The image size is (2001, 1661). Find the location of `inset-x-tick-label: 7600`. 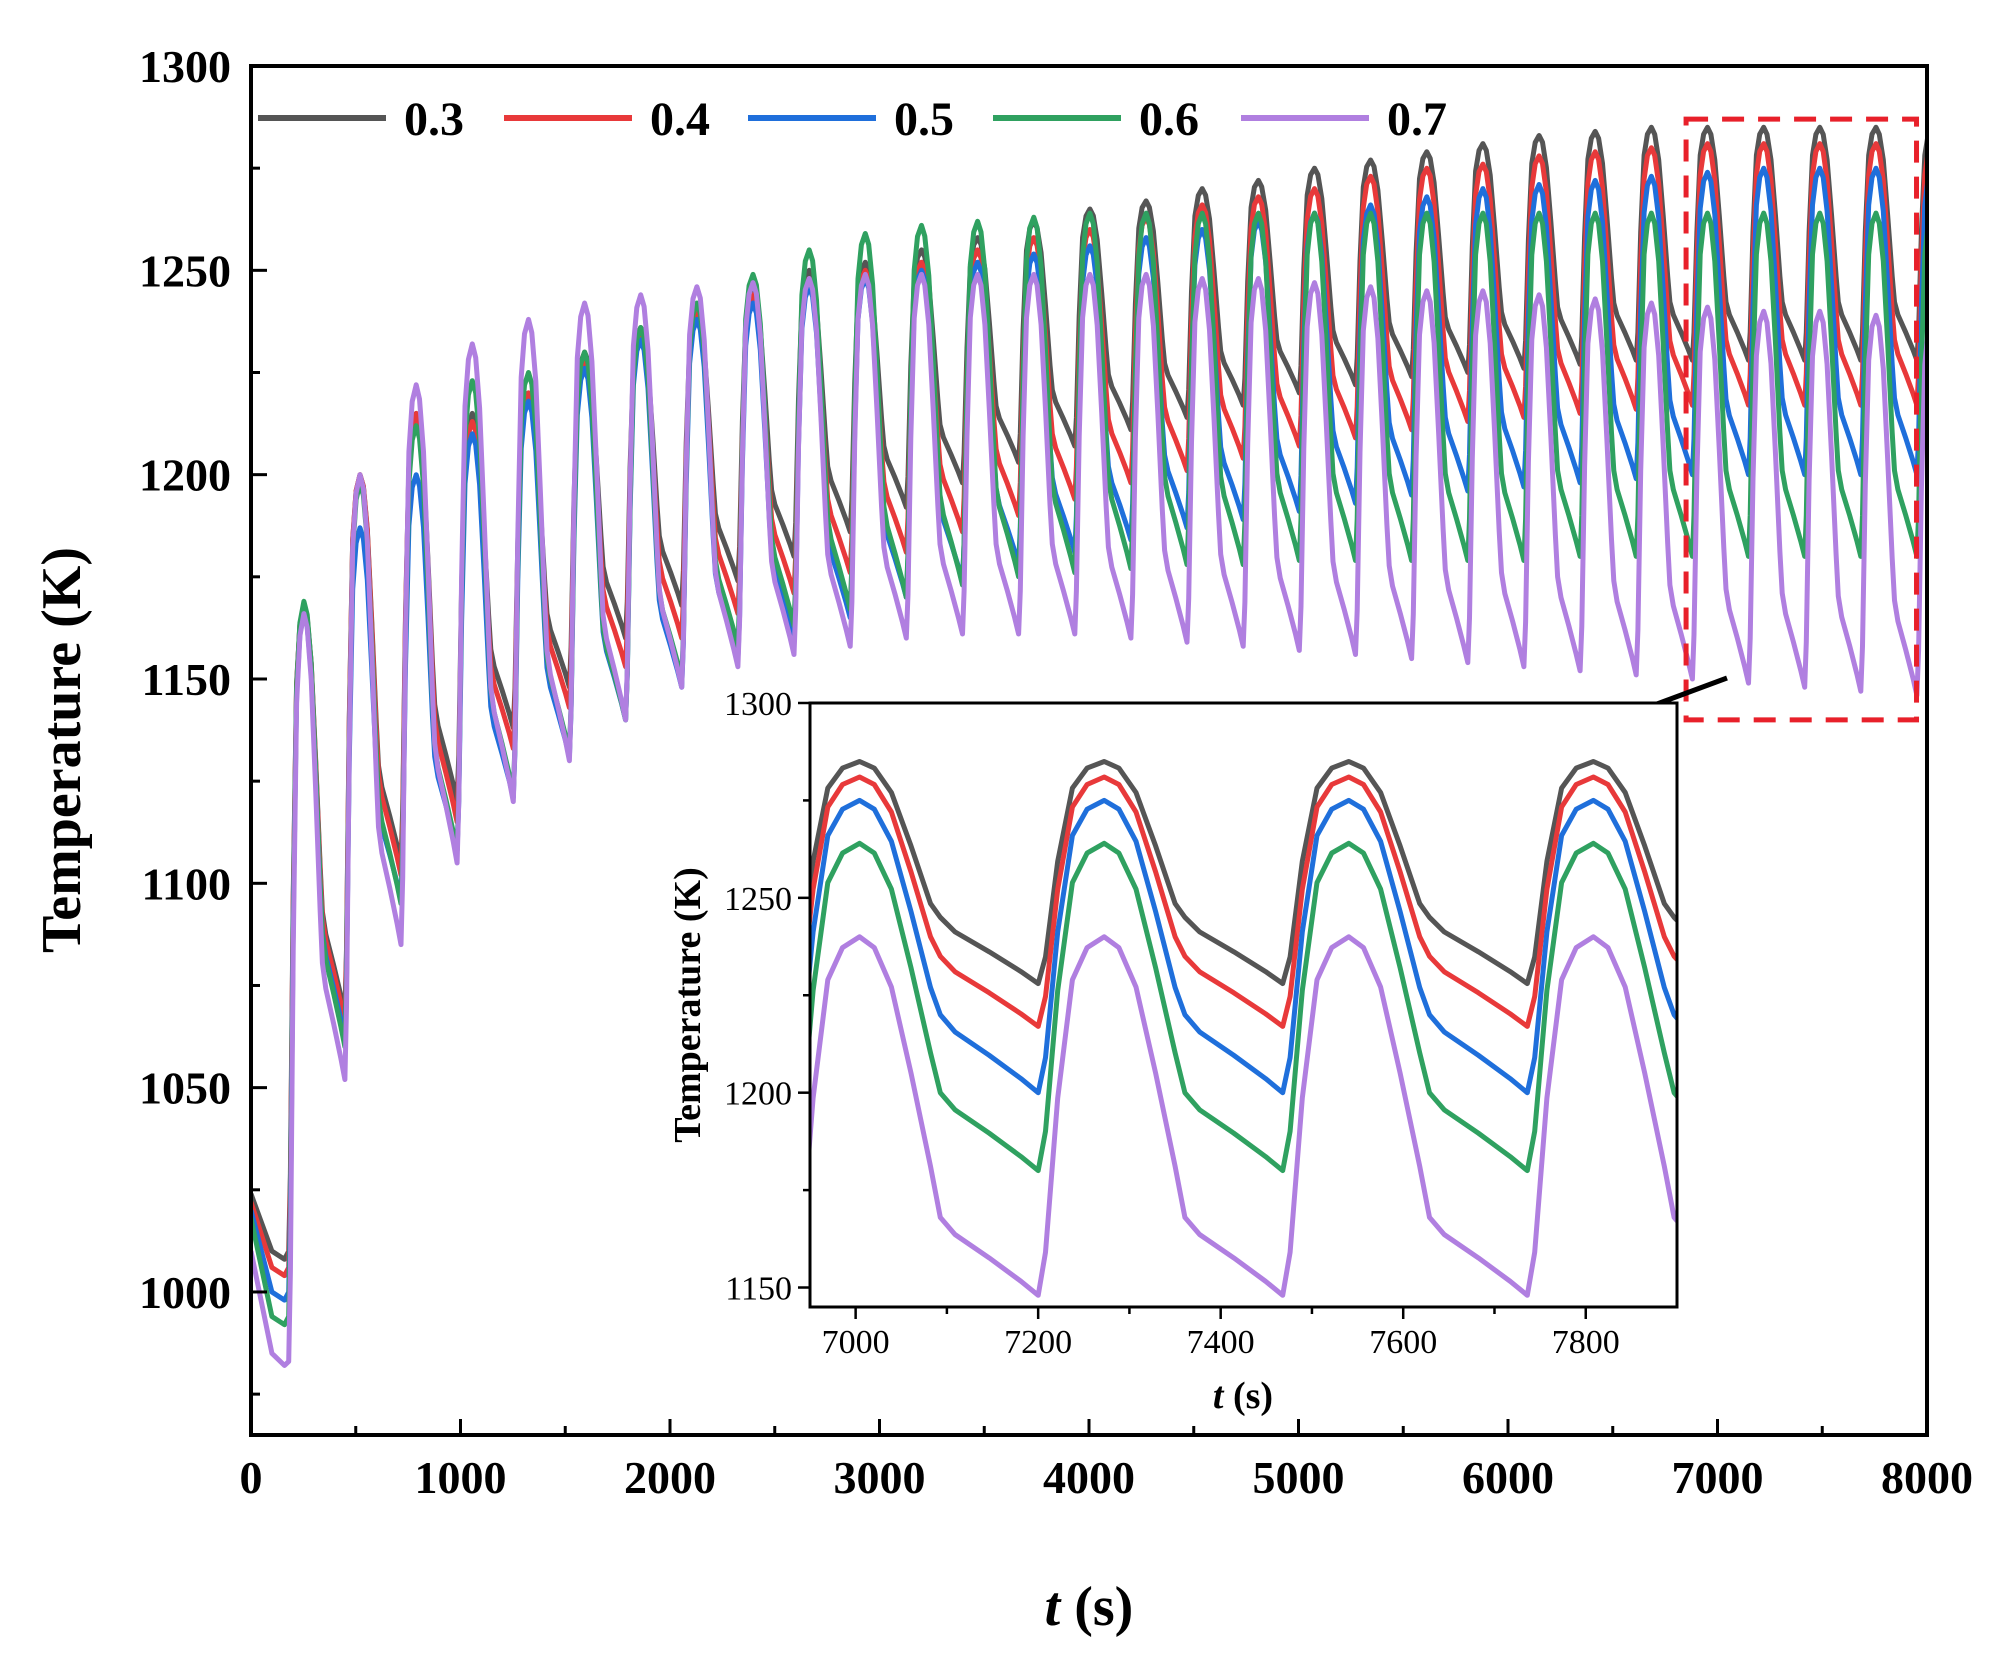

inset-x-tick-label: 7600 is located at coordinates (1403, 1342).